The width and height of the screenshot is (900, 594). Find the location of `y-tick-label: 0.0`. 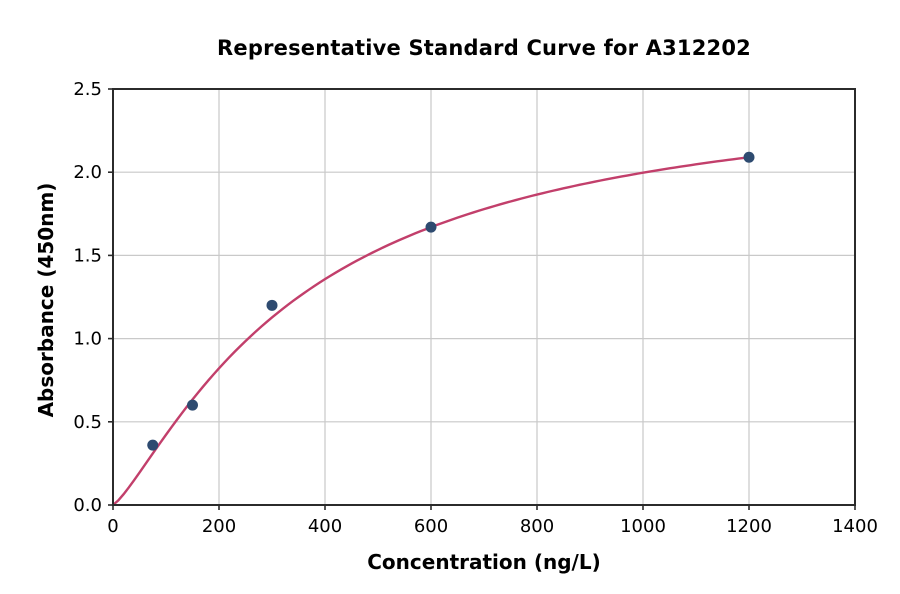

y-tick-label: 0.0 is located at coordinates (87, 505).